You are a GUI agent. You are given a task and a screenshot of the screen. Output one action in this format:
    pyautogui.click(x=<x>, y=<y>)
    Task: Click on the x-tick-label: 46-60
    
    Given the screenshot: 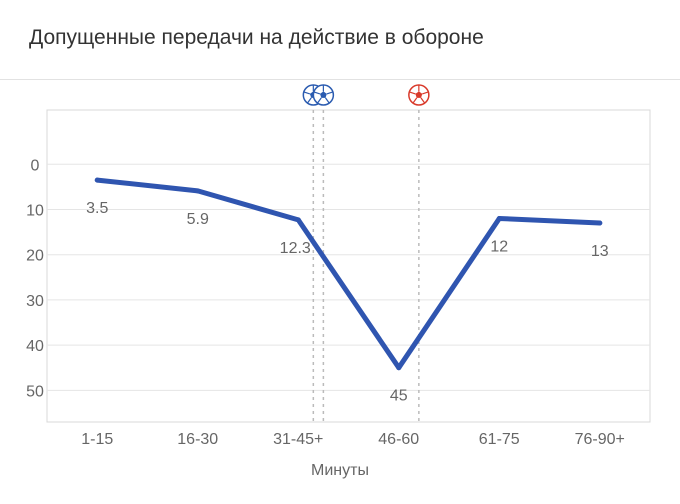 What is the action you would take?
    pyautogui.click(x=398, y=439)
    